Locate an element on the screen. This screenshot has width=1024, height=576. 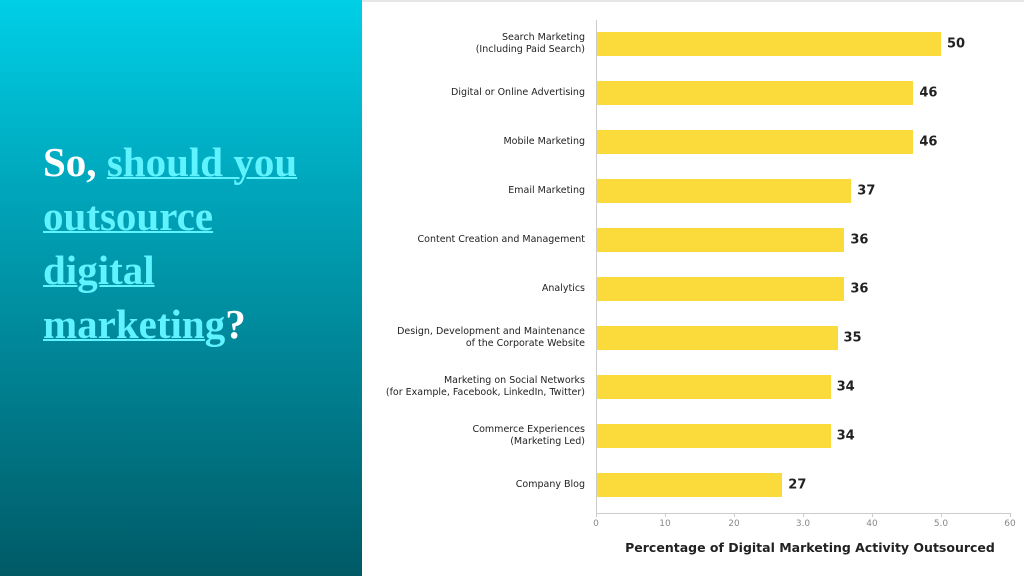
category-label: Email Marketing is located at coordinates (546, 190).